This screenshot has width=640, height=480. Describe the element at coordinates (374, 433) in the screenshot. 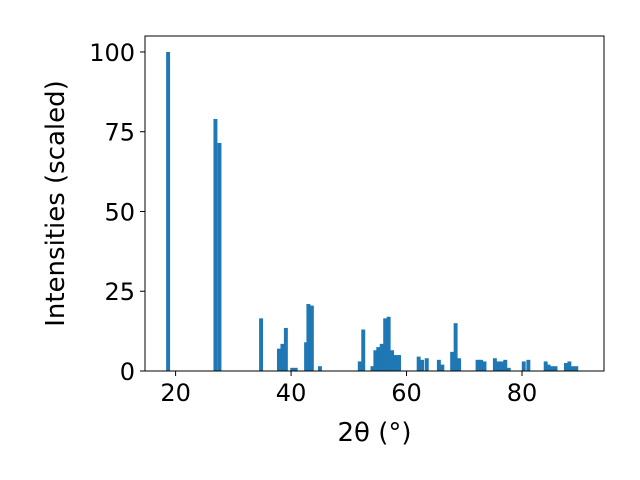

I see `x-axis-label: 2θ (°)` at that location.